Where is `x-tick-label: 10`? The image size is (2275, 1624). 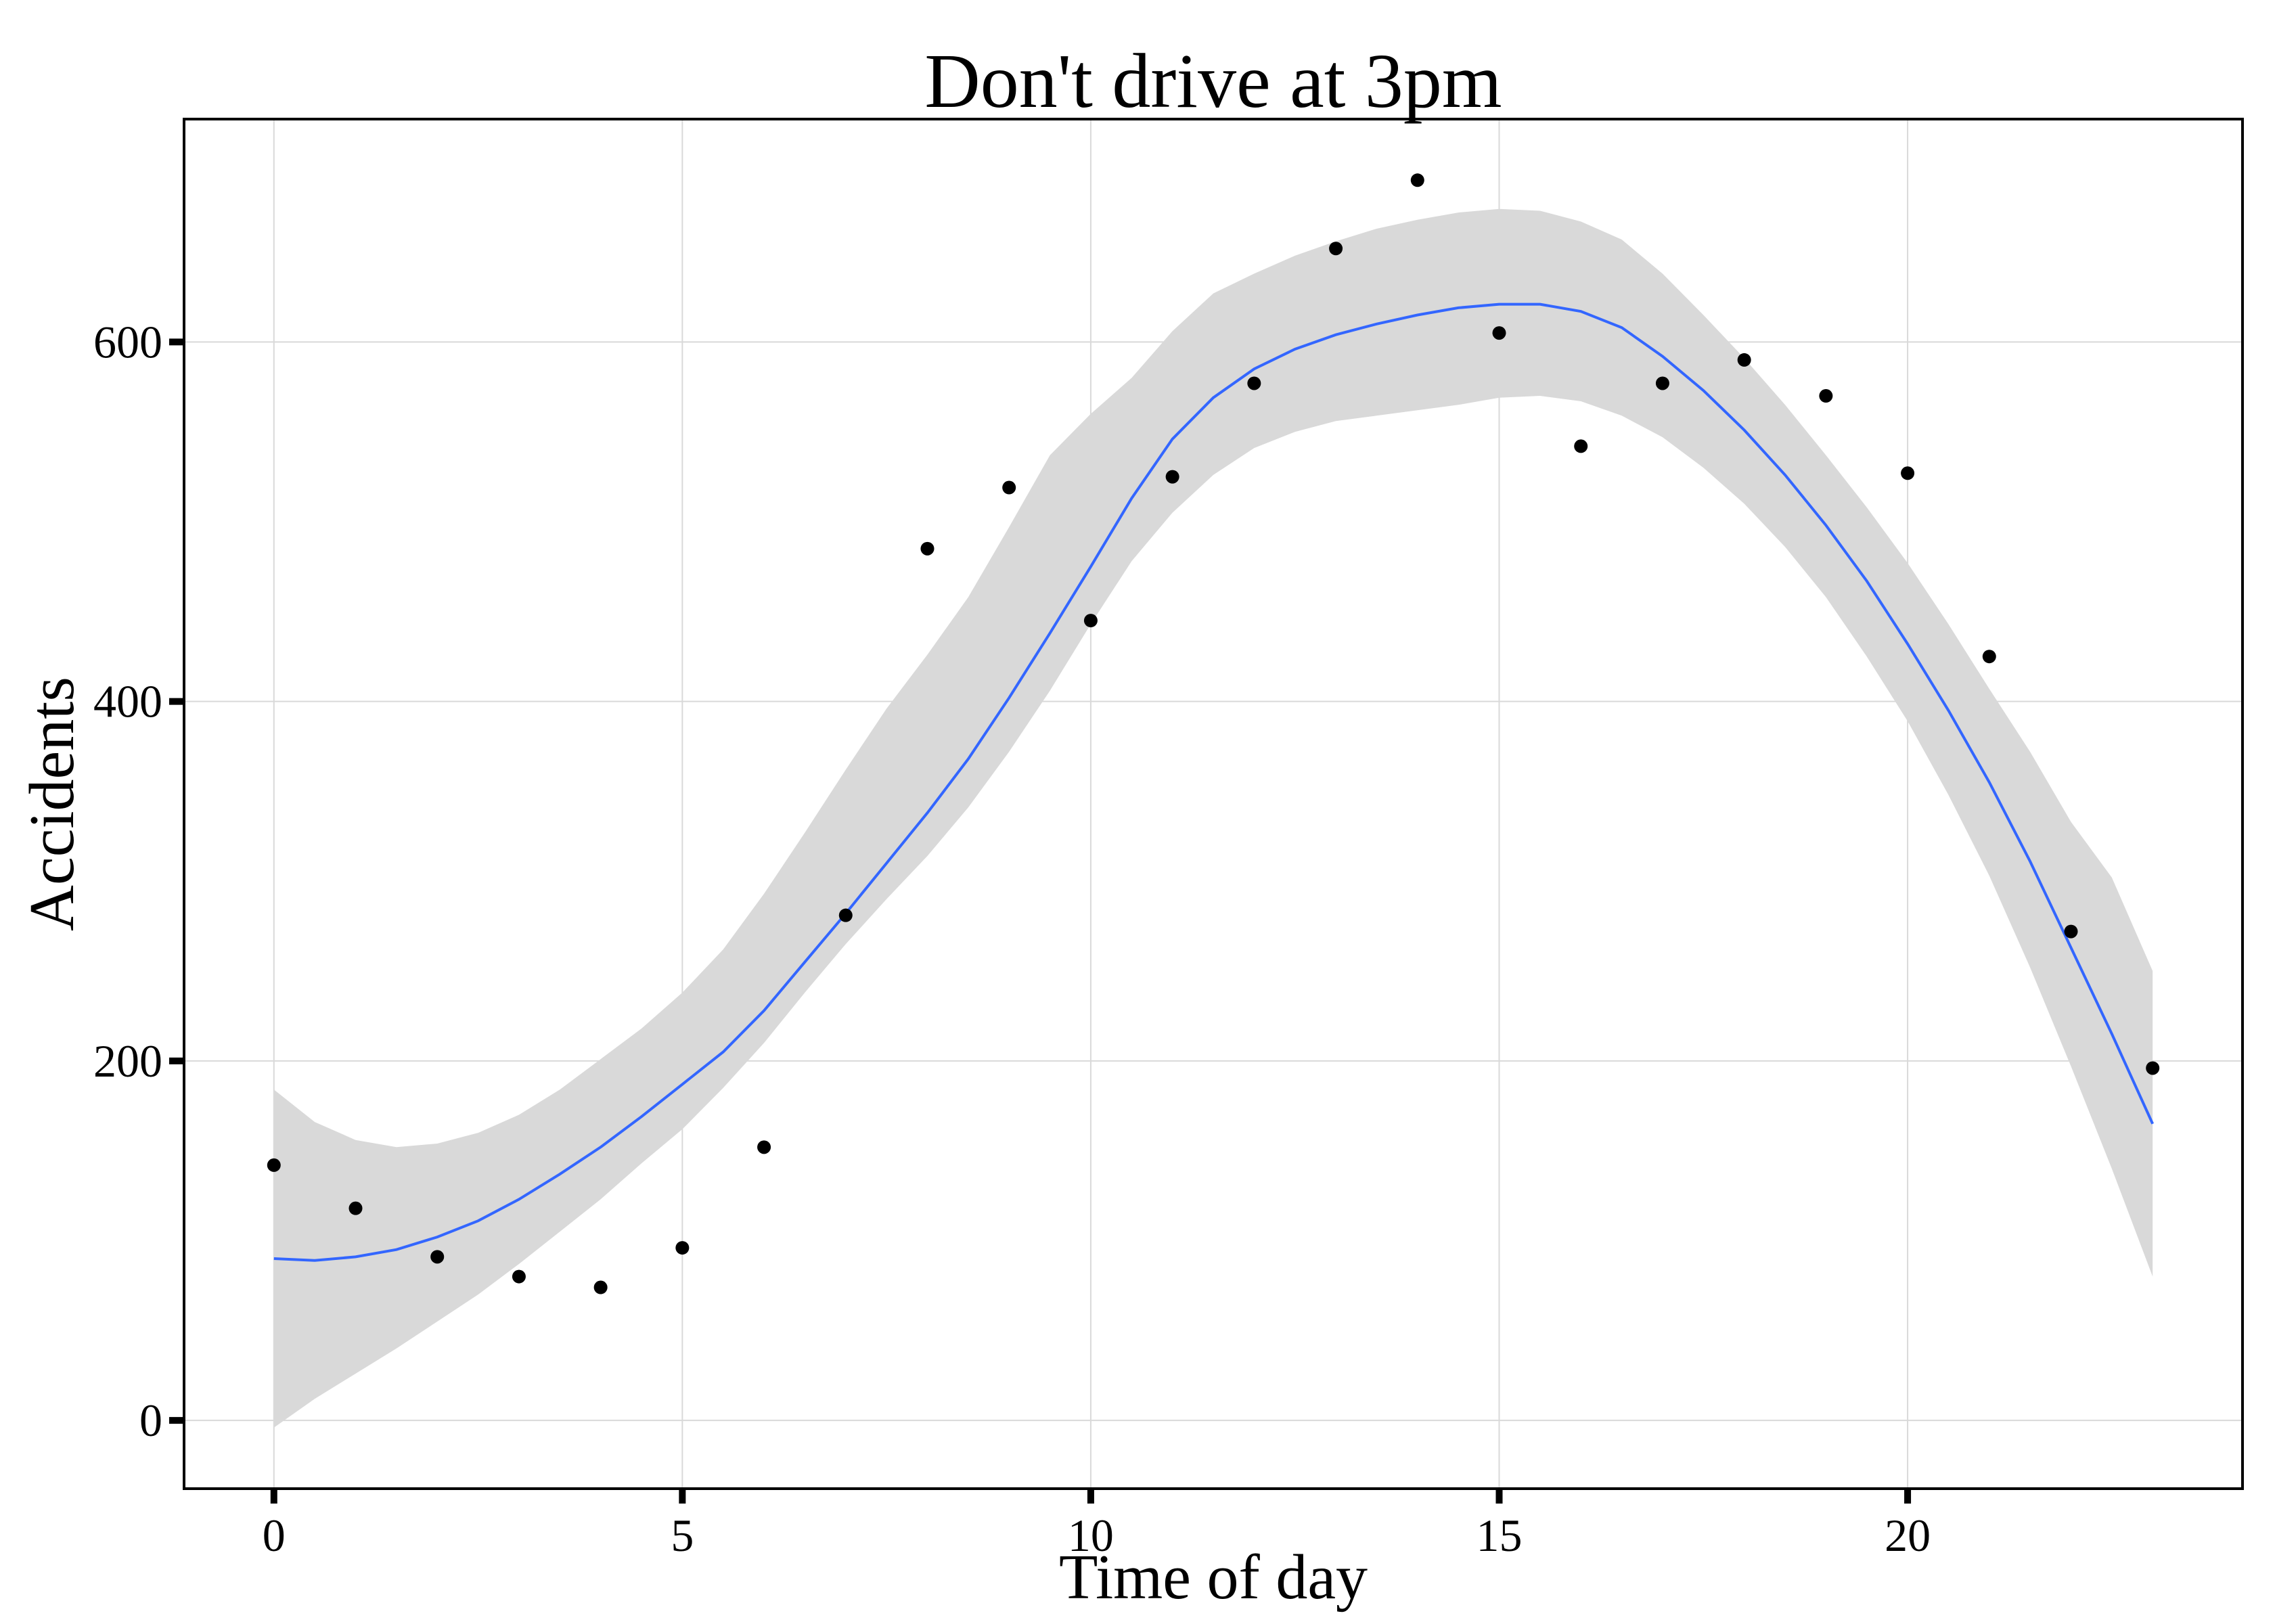
x-tick-label: 10 is located at coordinates (1091, 1535).